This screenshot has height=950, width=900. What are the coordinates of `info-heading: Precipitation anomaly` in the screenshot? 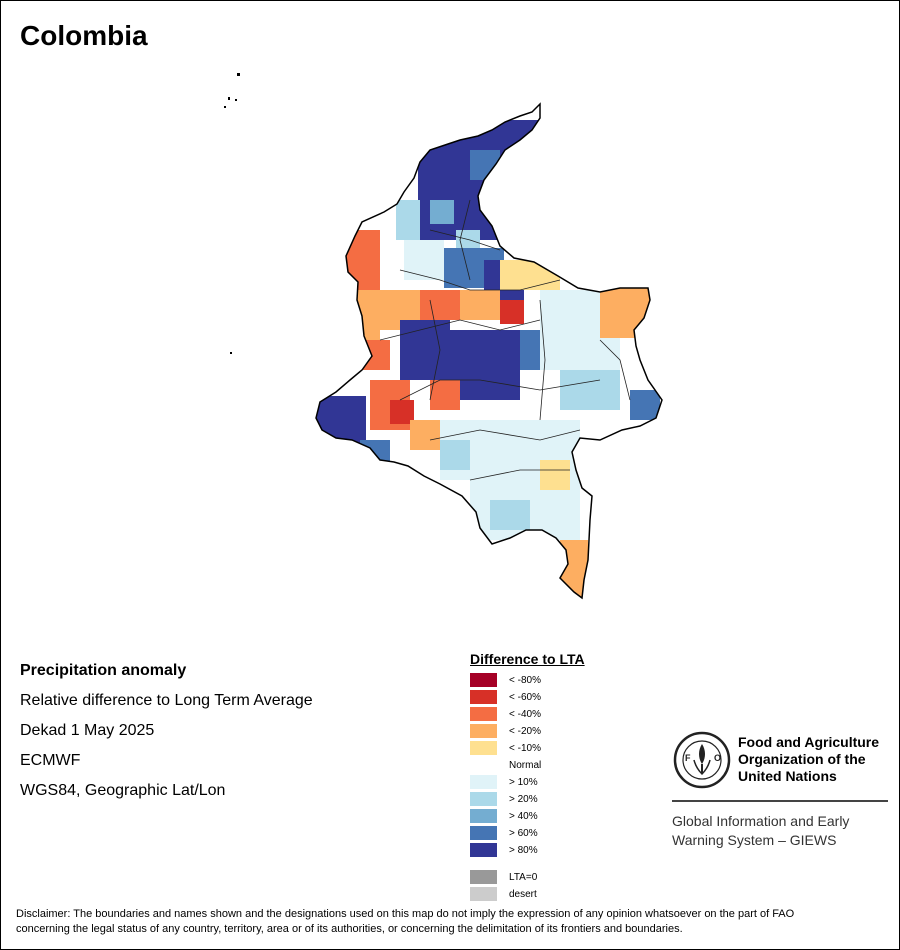 It's located at (103, 670).